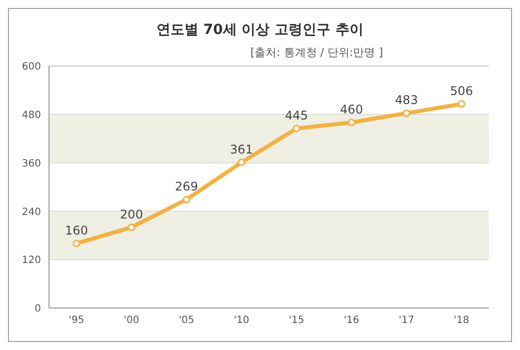  What do you see at coordinates (31, 212) in the screenshot?
I see `y-tick-label: 240` at bounding box center [31, 212].